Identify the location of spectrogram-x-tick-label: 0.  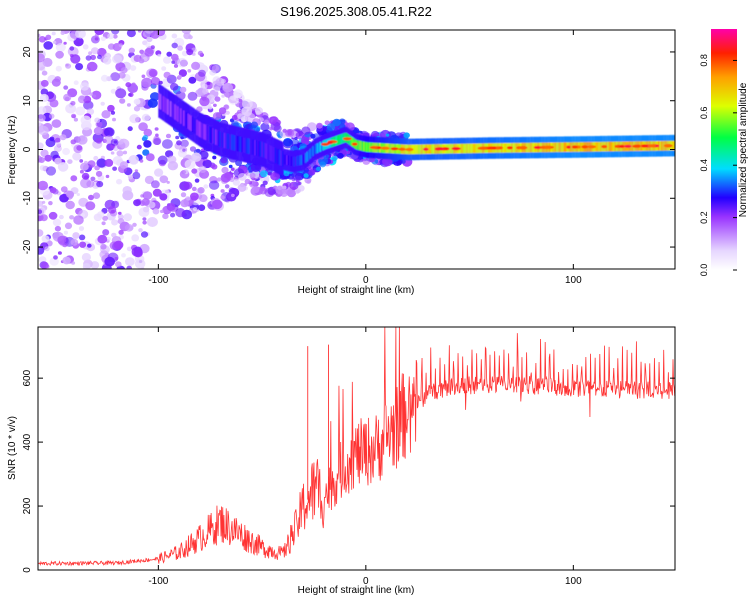
(366, 280).